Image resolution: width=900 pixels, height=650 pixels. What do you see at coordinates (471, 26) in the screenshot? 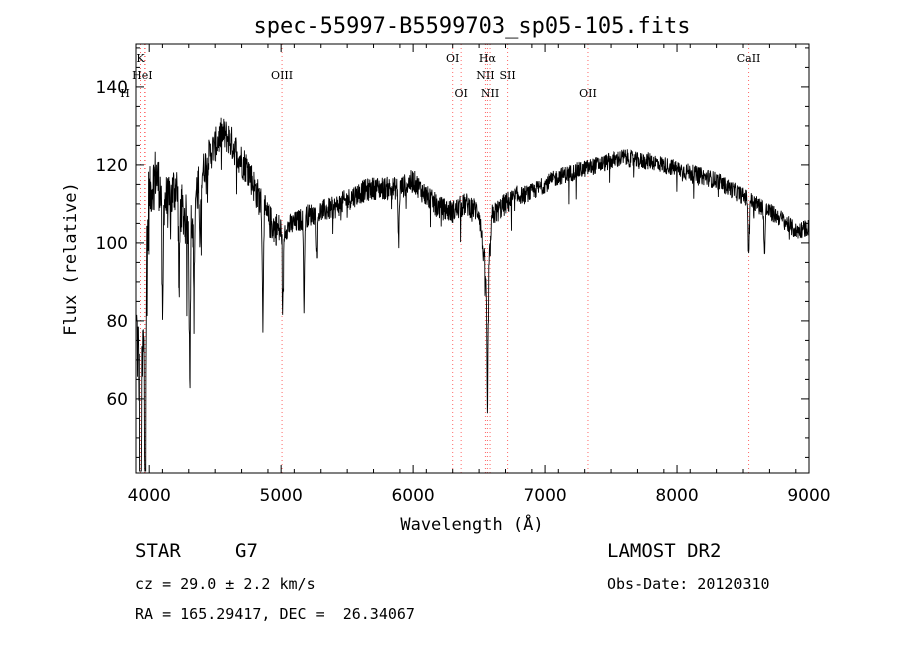
I see `chart-title: spec-55997-B5599703_sp05-105.fits` at bounding box center [471, 26].